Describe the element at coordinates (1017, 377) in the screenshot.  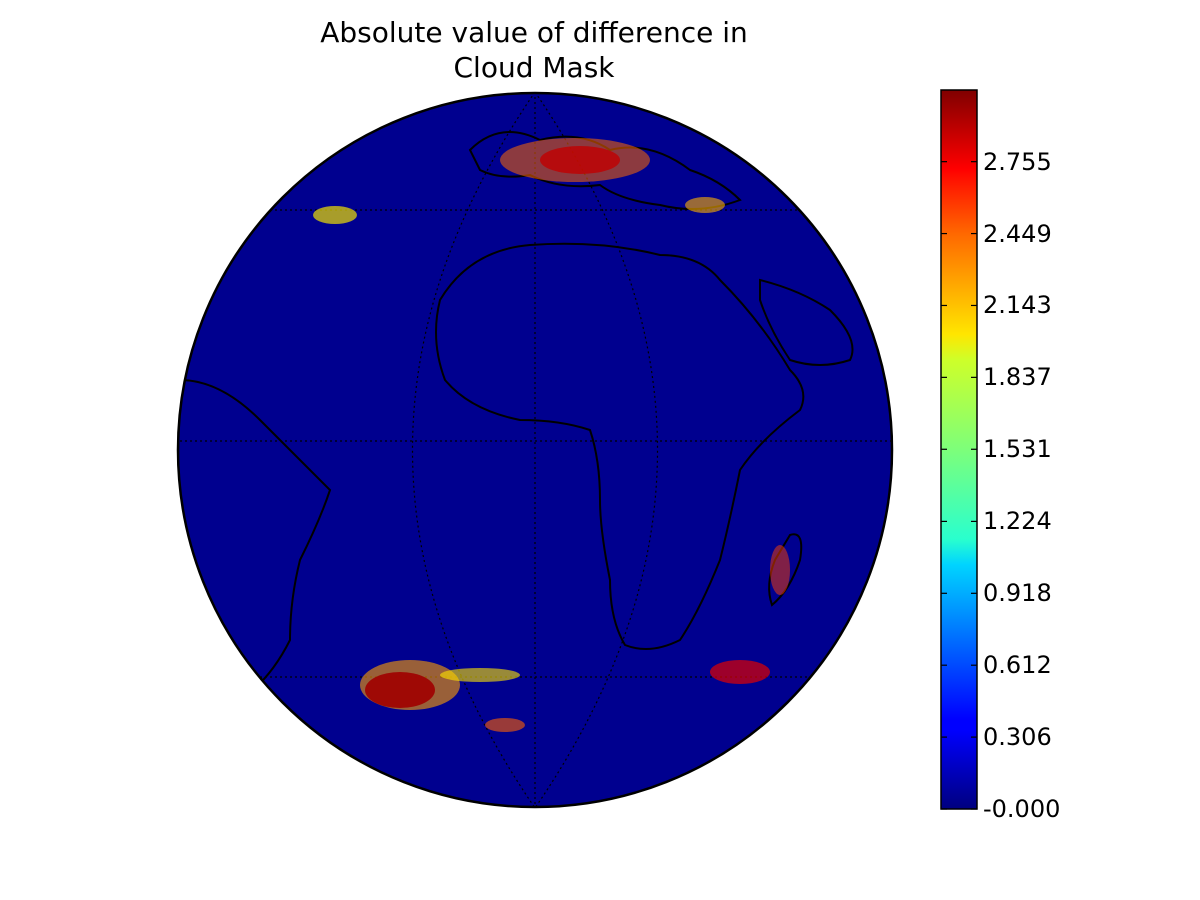
I see `colorbar-tick-label: 1.837` at that location.